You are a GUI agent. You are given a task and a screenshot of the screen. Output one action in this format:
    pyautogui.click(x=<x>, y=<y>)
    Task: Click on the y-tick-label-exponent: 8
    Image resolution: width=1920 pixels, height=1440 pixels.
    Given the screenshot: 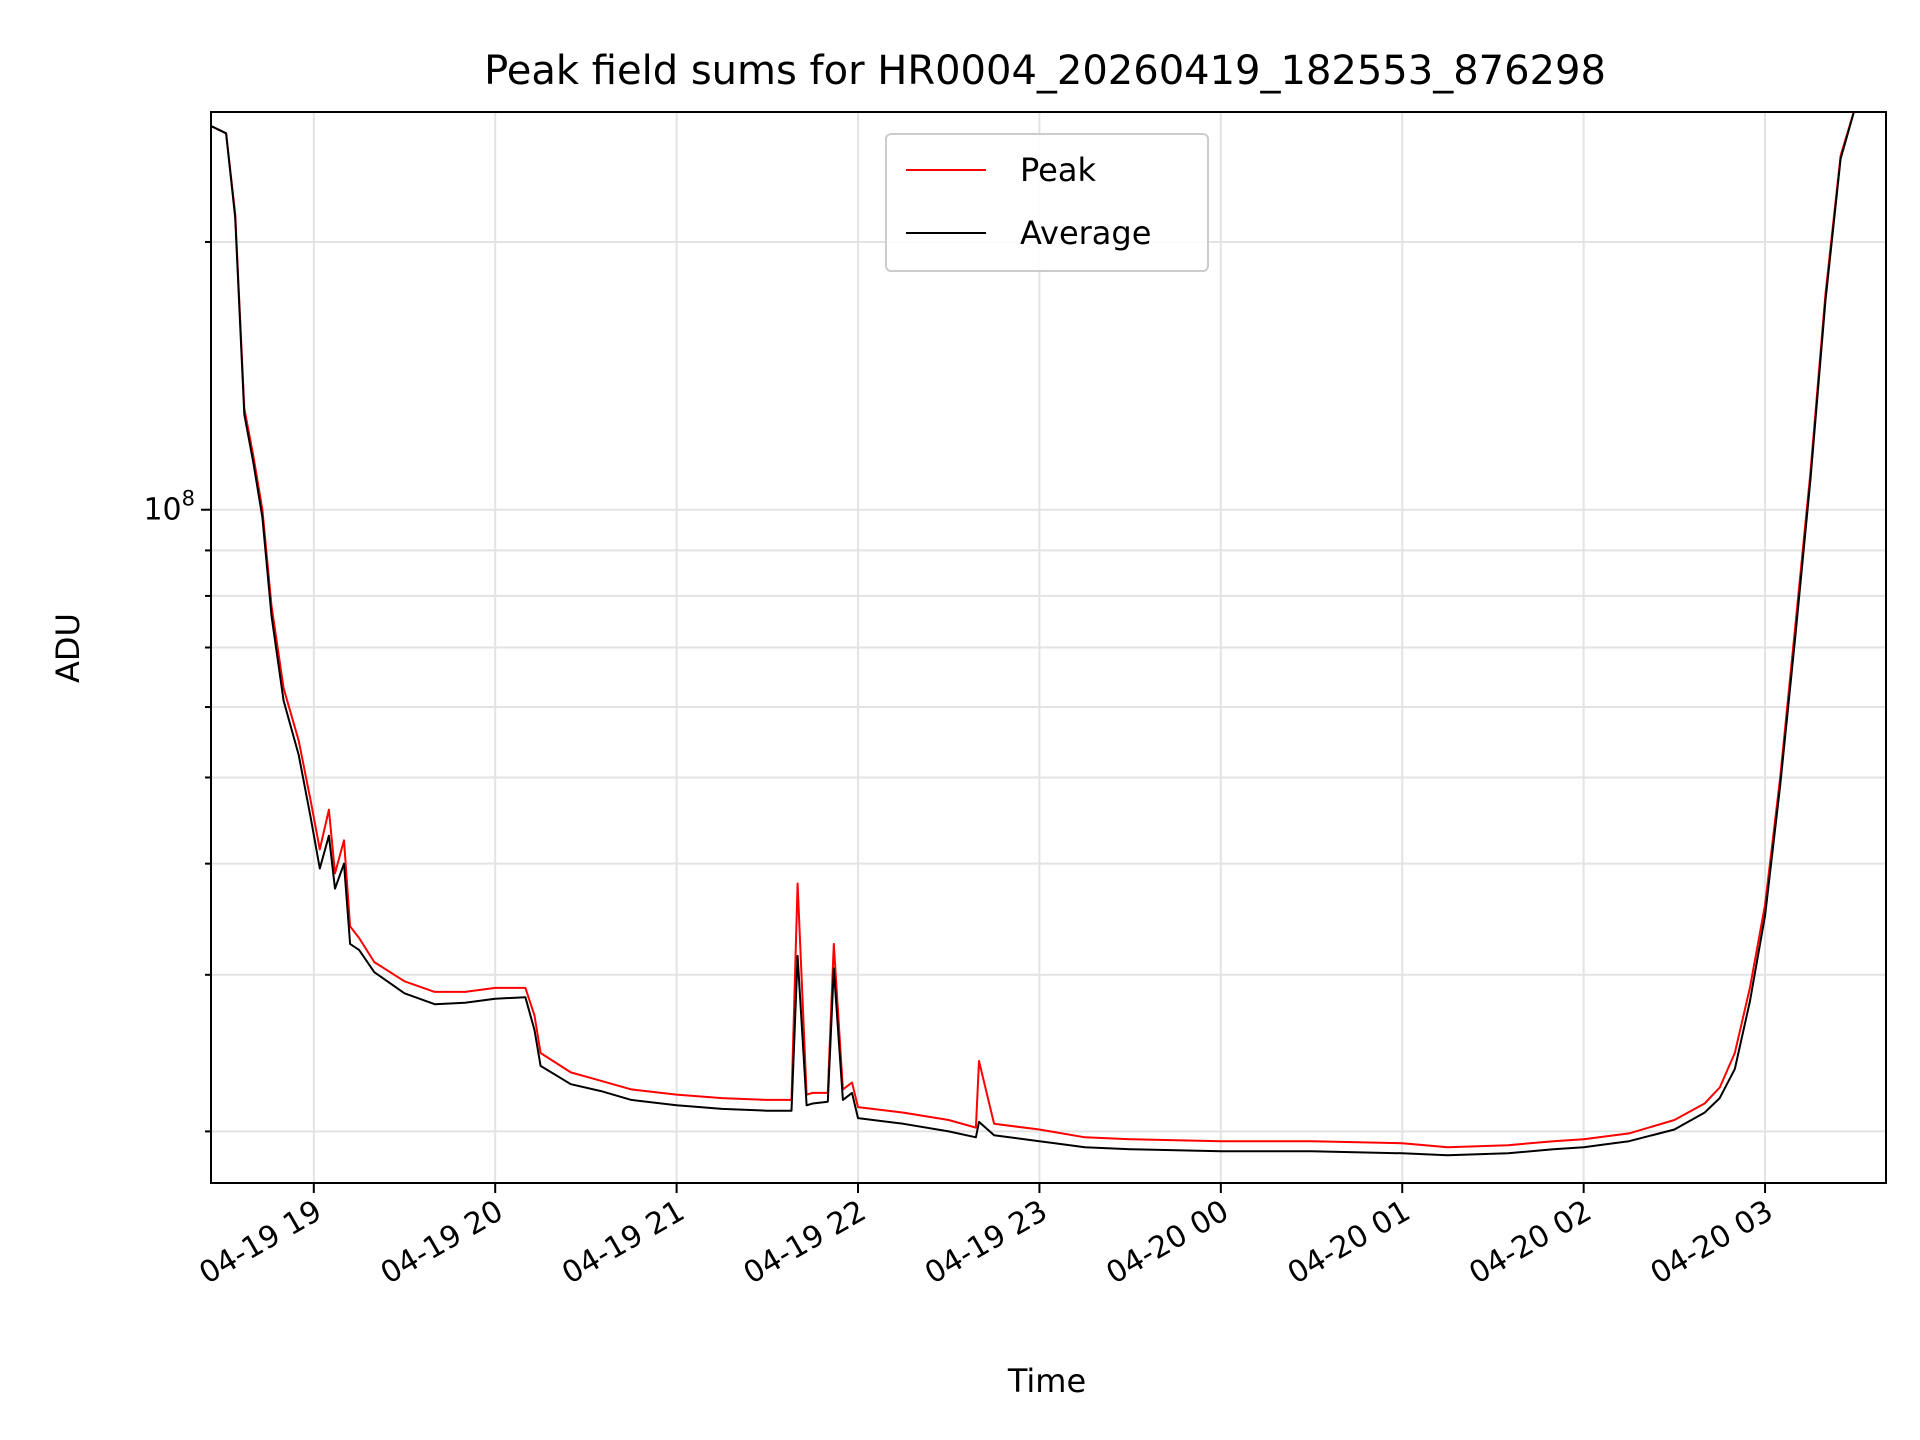 What is the action you would take?
    pyautogui.click(x=188, y=499)
    